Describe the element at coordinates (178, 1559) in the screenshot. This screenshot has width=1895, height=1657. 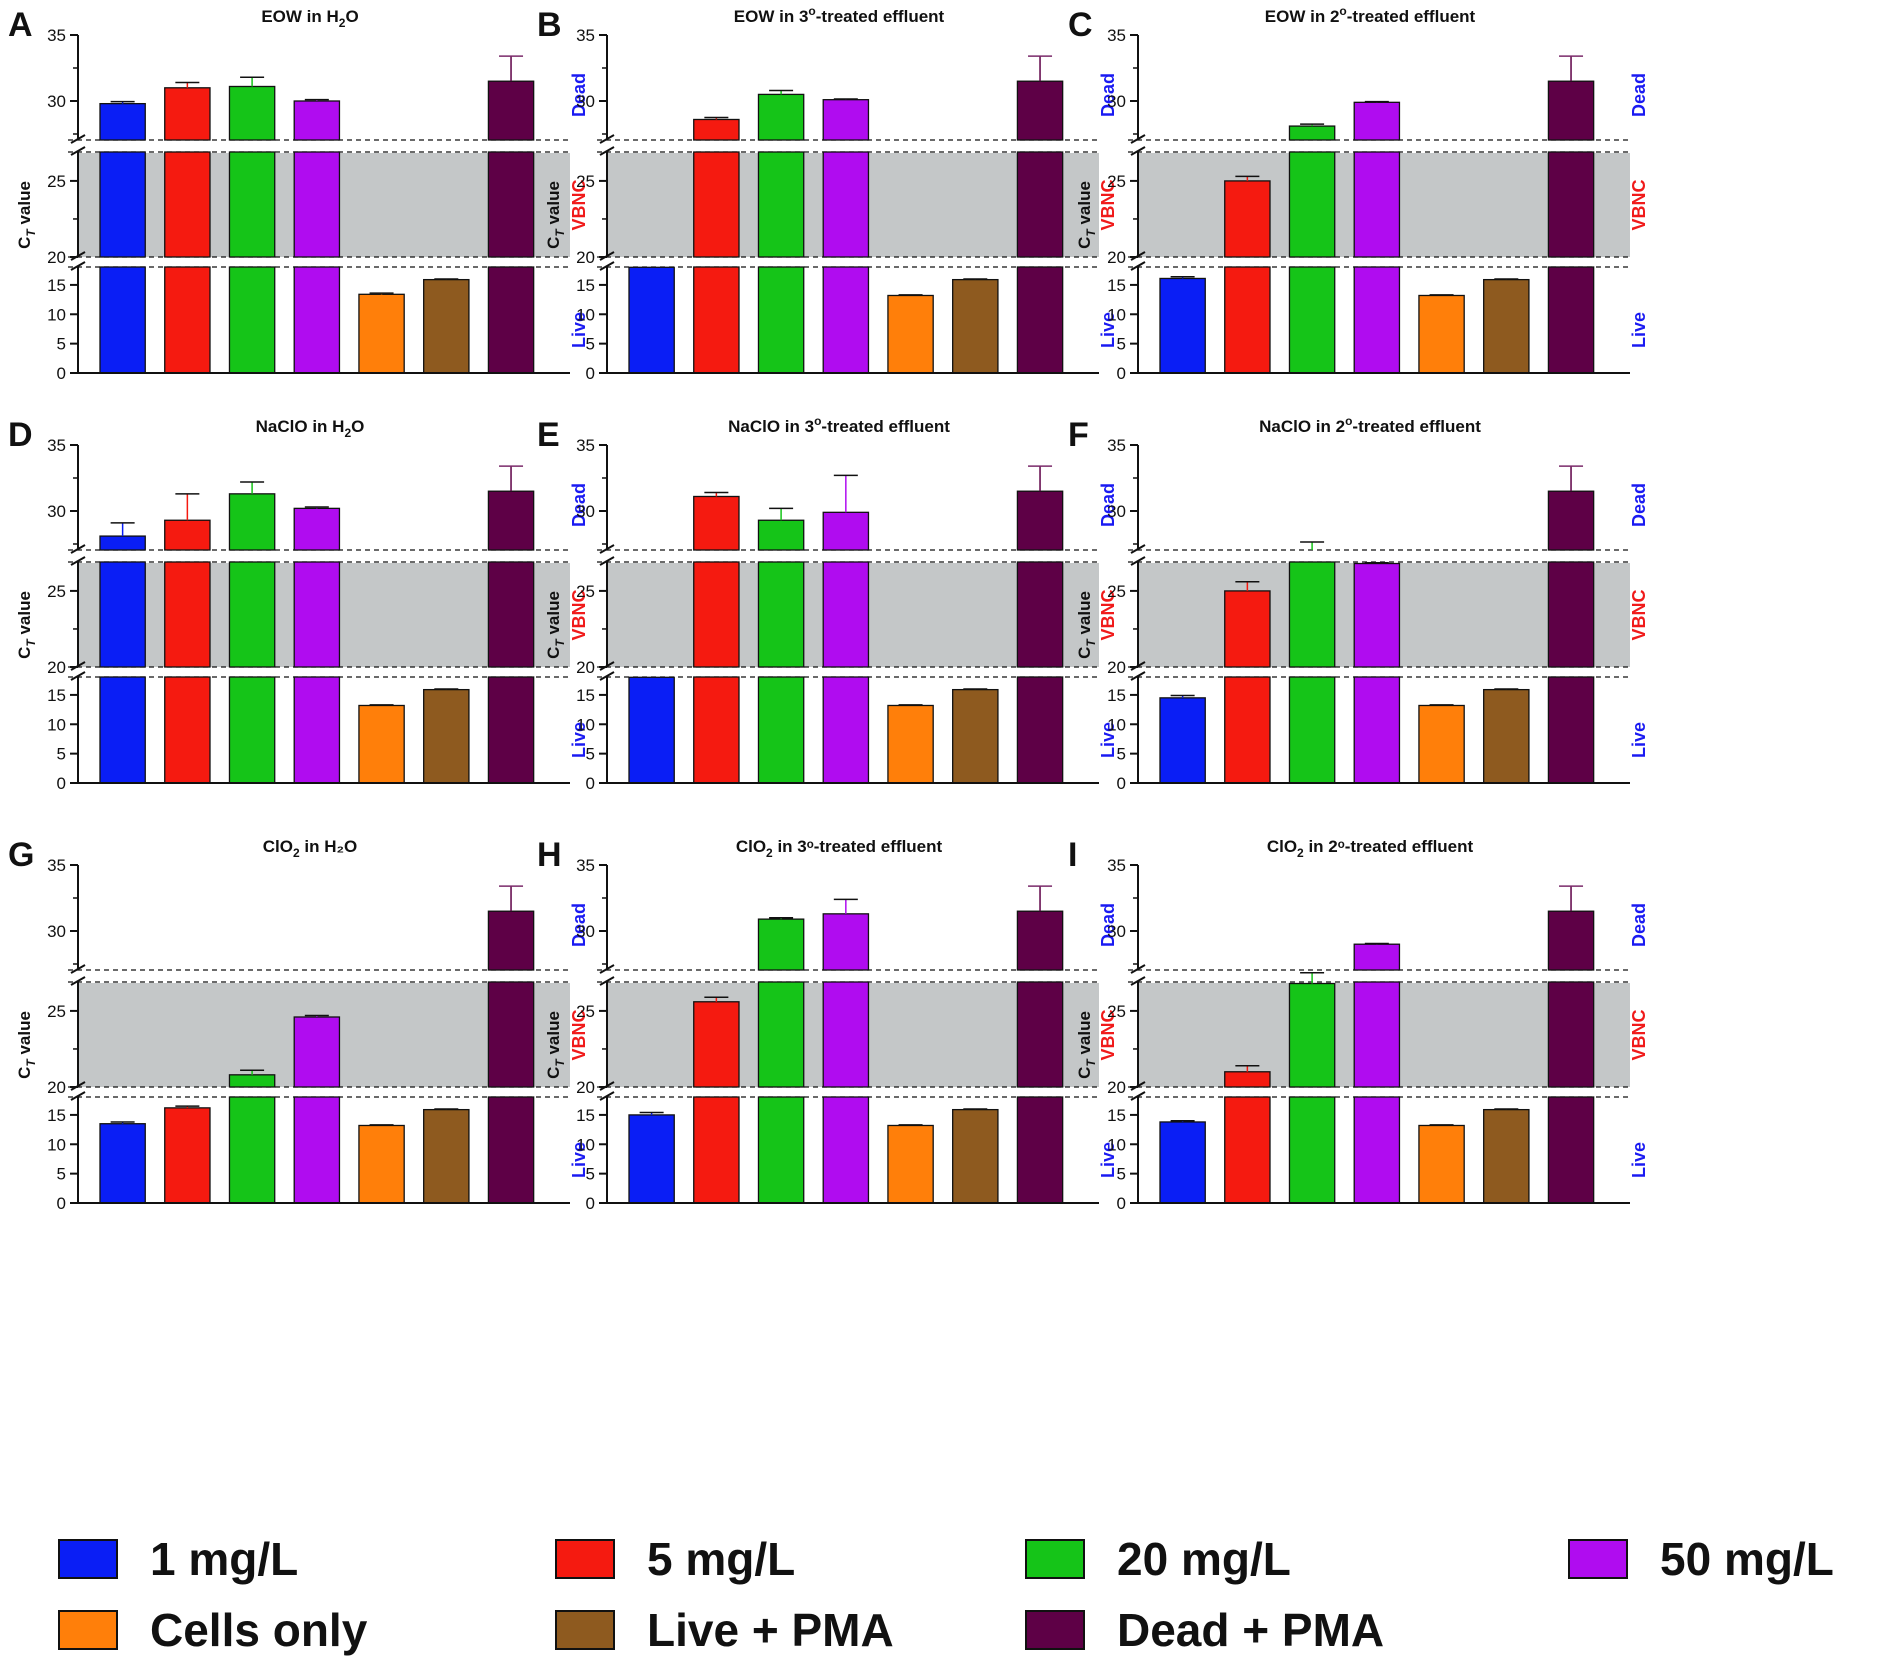
I see `legend-item-1mgl: 1 mg/L` at that location.